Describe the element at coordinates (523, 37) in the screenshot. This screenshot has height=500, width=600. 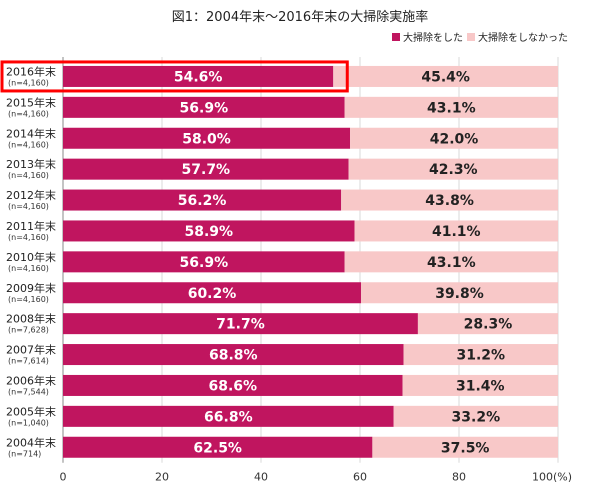
I see `legend-label-did-not-clean: 大掃除をしなかった` at that location.